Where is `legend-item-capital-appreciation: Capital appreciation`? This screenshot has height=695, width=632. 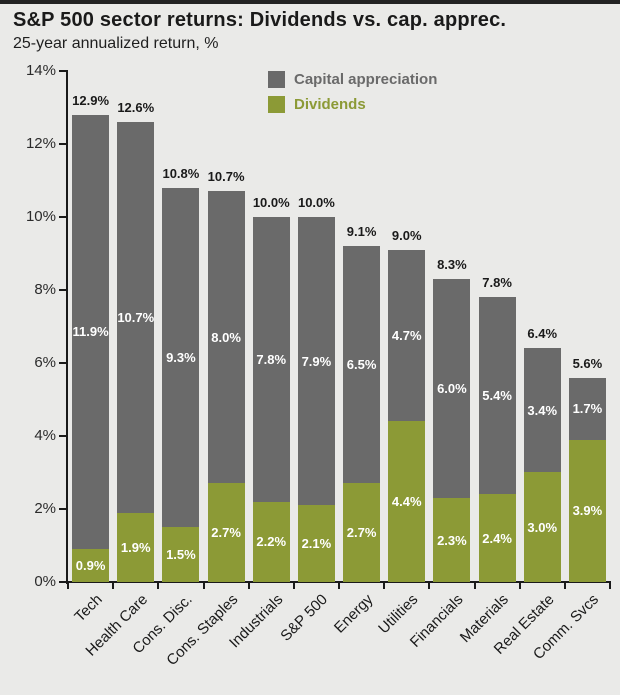 legend-item-capital-appreciation: Capital appreciation is located at coordinates (352, 79).